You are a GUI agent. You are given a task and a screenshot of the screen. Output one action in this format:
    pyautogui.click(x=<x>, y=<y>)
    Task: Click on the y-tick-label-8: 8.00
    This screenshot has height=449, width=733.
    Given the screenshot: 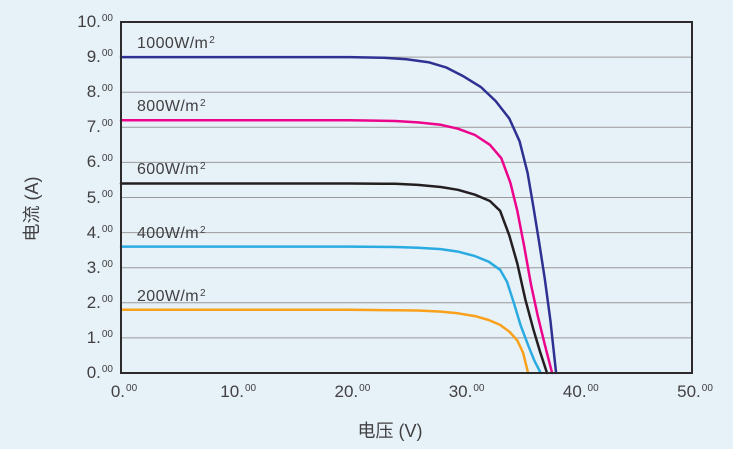 What is the action you would take?
    pyautogui.click(x=99, y=92)
    